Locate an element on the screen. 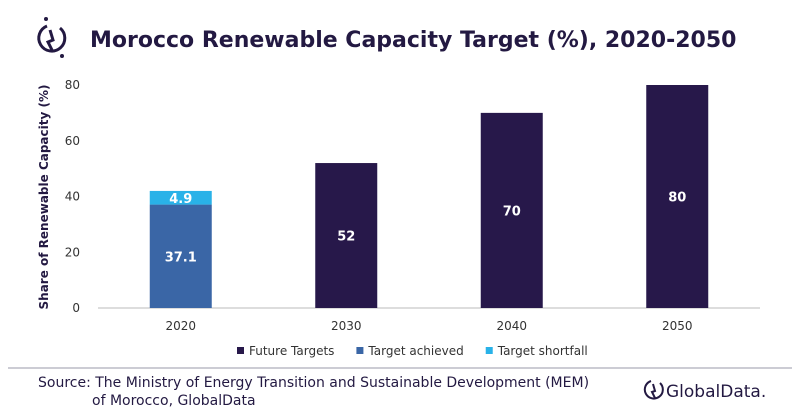 This screenshot has height=417, width=800. x-tick-label: 2040 is located at coordinates (511, 326).